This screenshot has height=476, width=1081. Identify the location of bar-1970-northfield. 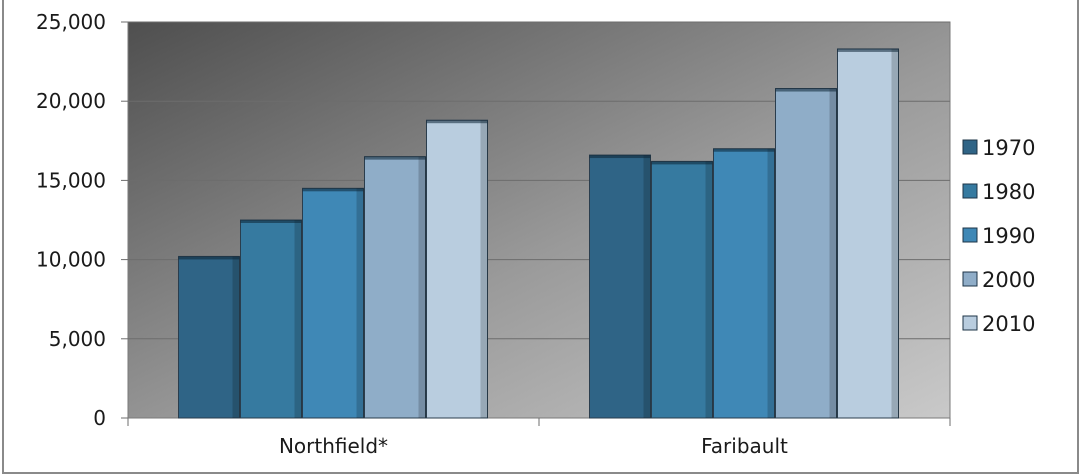
(209, 337).